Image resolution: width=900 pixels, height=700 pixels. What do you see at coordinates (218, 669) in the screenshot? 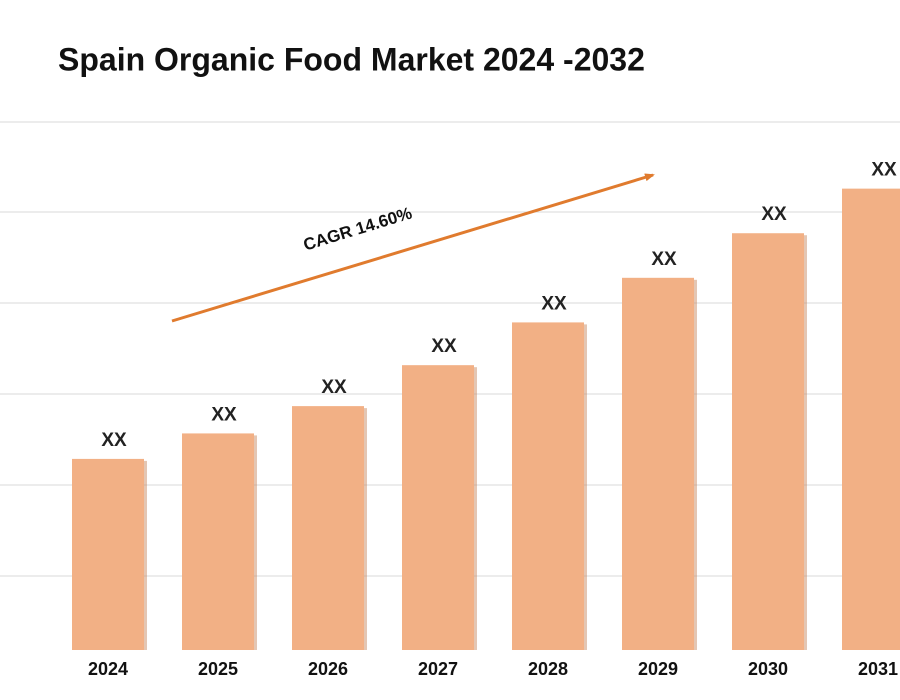
I see `x-tick-label: 2025` at bounding box center [218, 669].